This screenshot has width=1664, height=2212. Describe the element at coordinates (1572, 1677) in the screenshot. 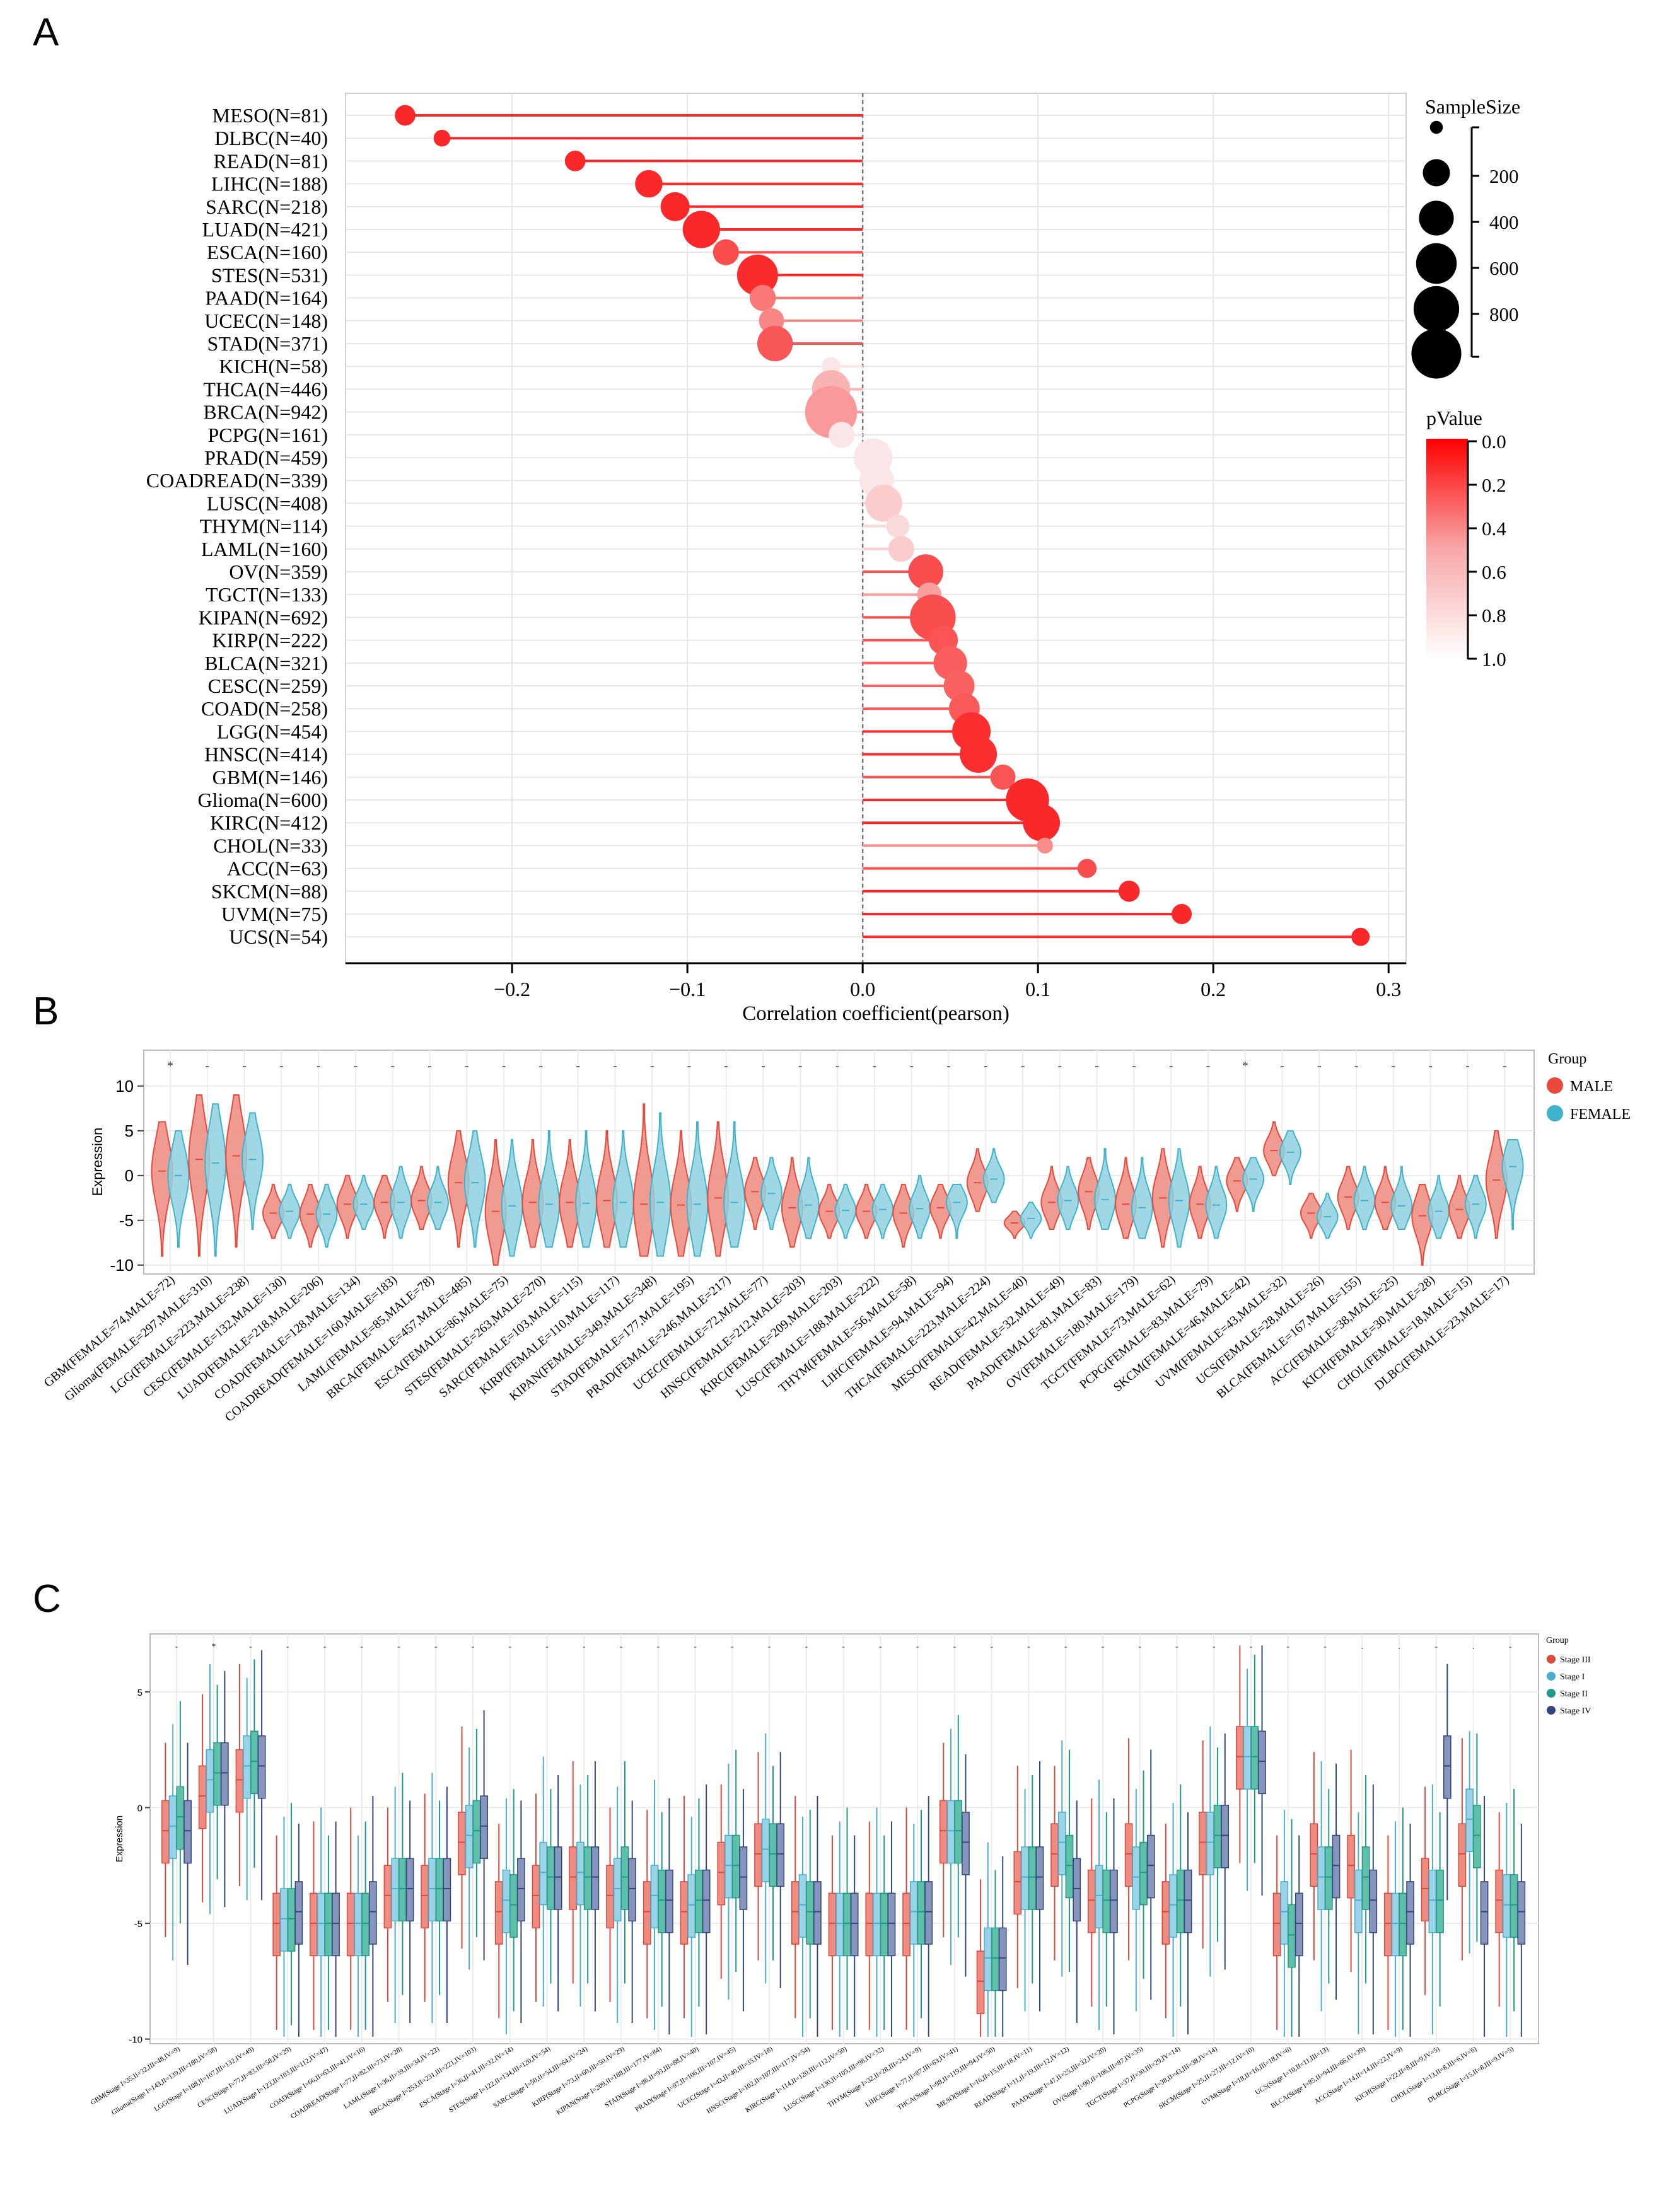

I see `panel-c-legend-label: Stage I` at that location.